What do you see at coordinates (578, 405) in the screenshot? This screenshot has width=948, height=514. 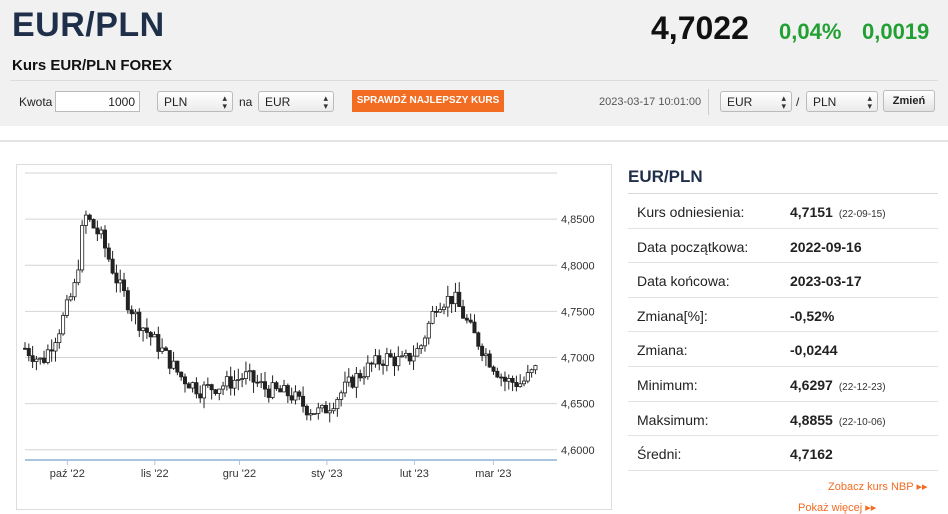 I see `y-tick-label: 4,6500` at bounding box center [578, 405].